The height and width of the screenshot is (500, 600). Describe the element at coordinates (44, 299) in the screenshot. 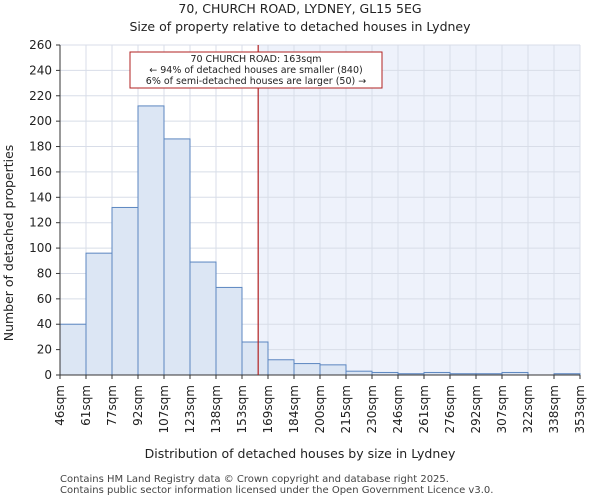

I see `y-tick-label: 60` at that location.